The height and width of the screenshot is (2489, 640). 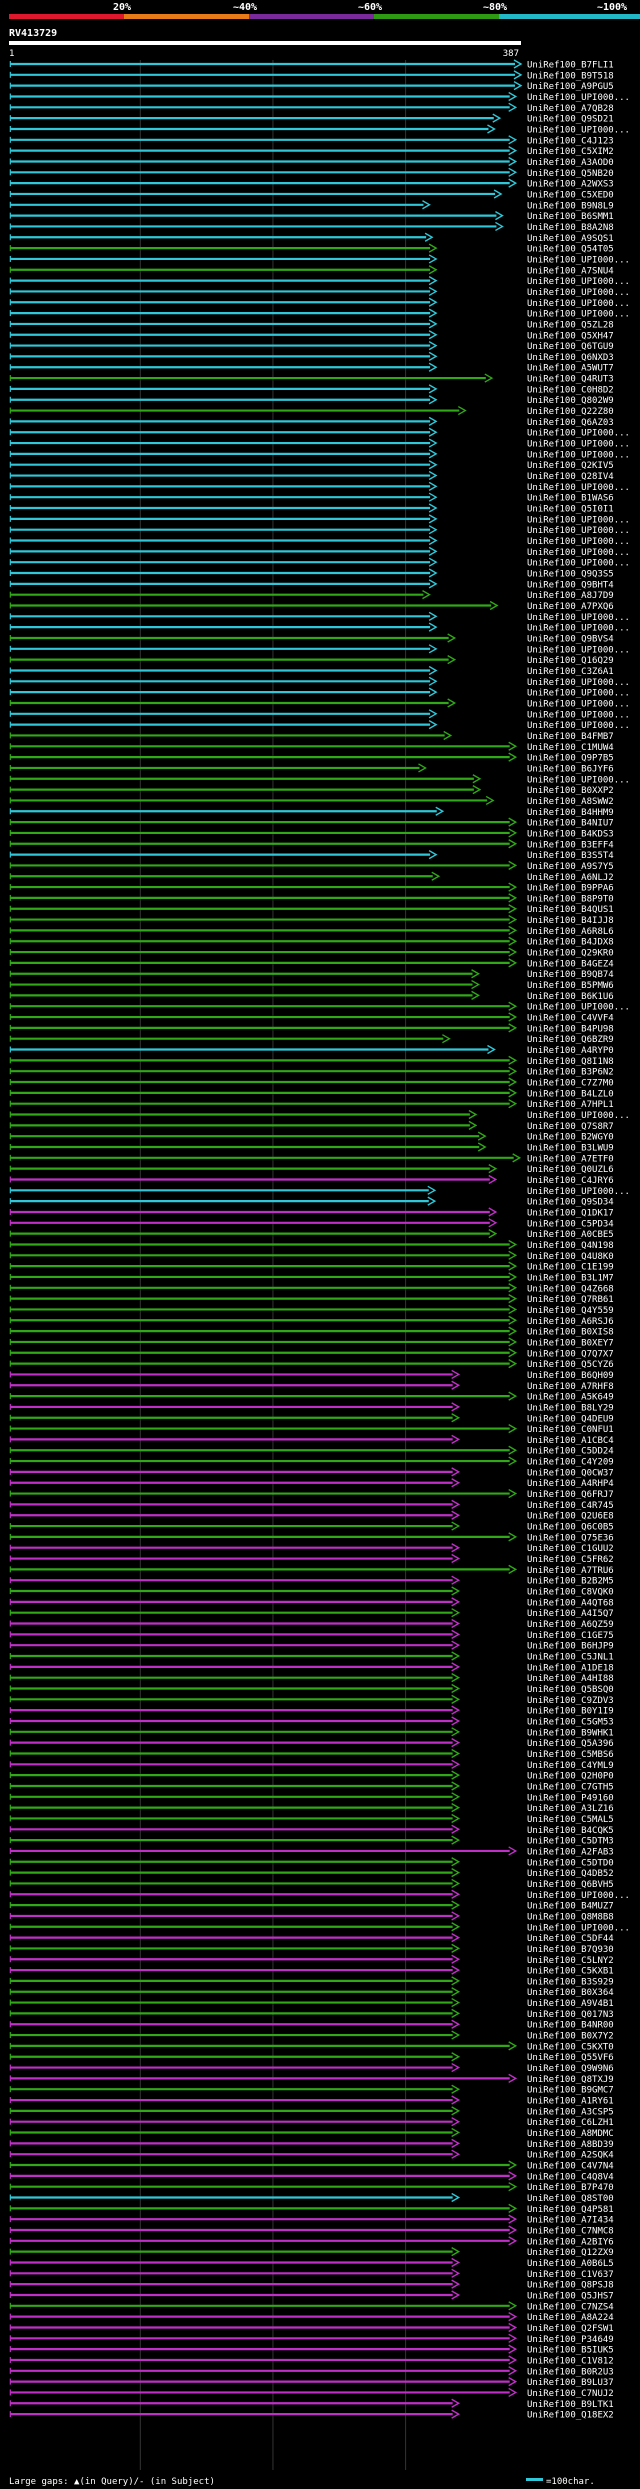 What do you see at coordinates (311, 379) in the screenshot?
I see `hit-row: UniRef100_Q4RUT3` at bounding box center [311, 379].